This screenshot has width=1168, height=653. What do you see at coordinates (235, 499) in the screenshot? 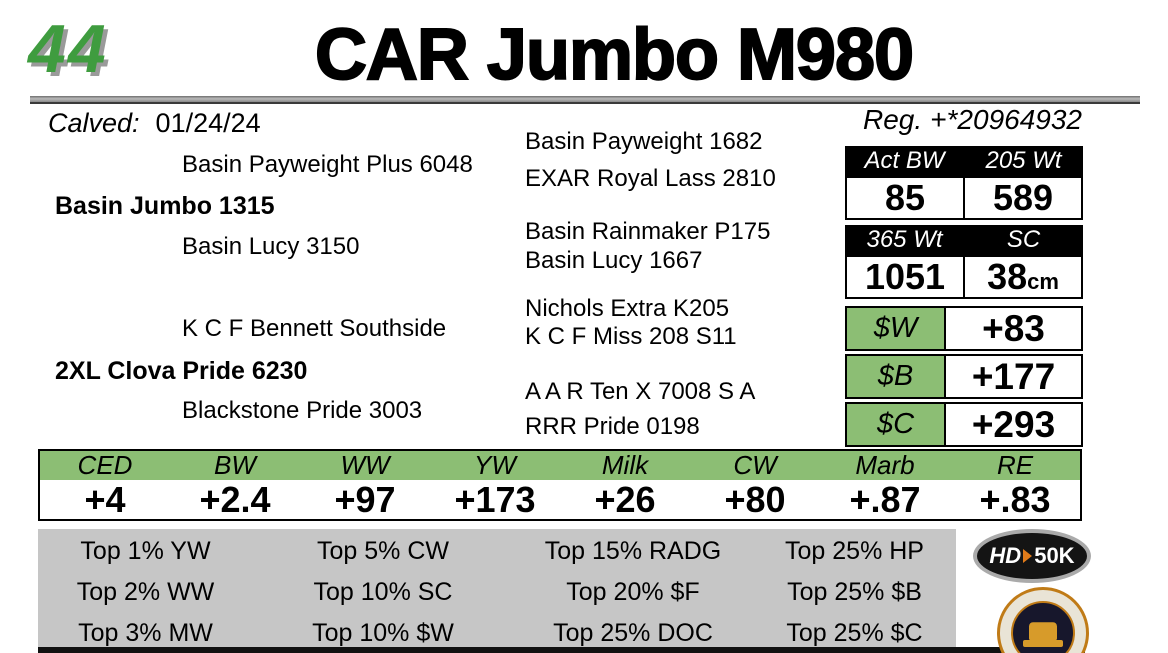
I see `epd-value-bw: +2.4` at bounding box center [235, 499].